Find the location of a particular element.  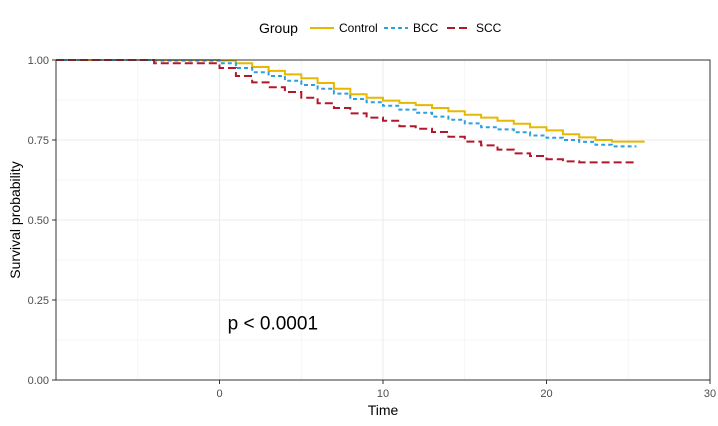

legend-title: Group is located at coordinates (278, 28).